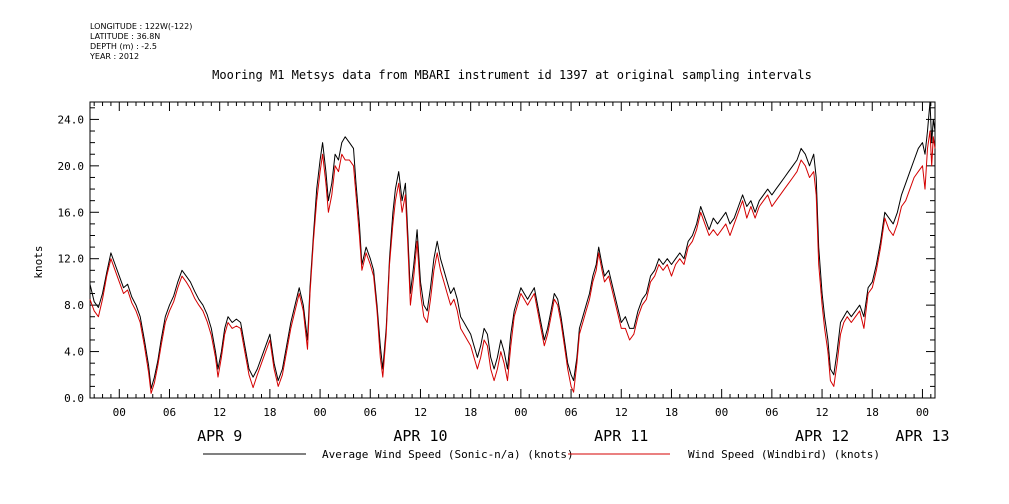 This screenshot has height=504, width=1009. What do you see at coordinates (71, 259) in the screenshot?
I see `y-tick-label: 12.0` at bounding box center [71, 259].